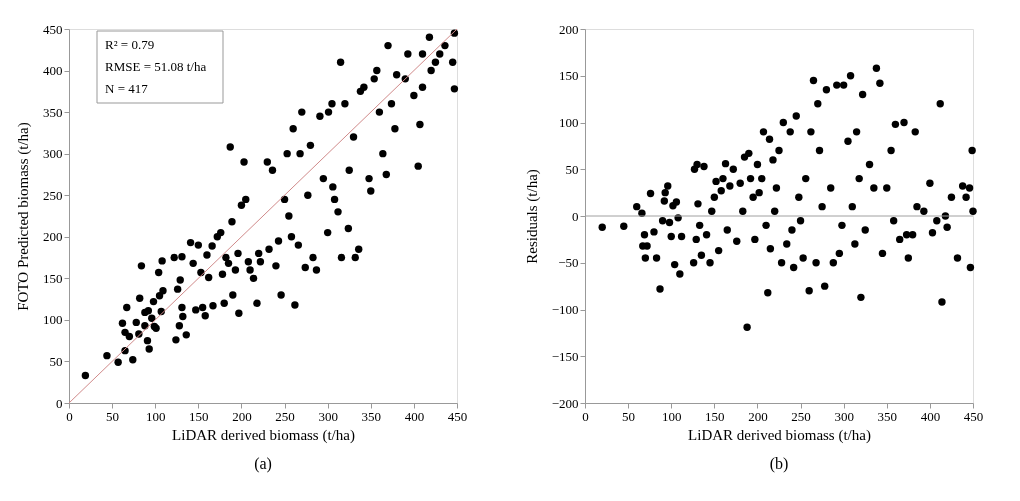 Image resolution: width=1020 pixels, height=501 pixels. What do you see at coordinates (53, 154) in the screenshot?
I see `y-tick-label: 300` at bounding box center [53, 154].